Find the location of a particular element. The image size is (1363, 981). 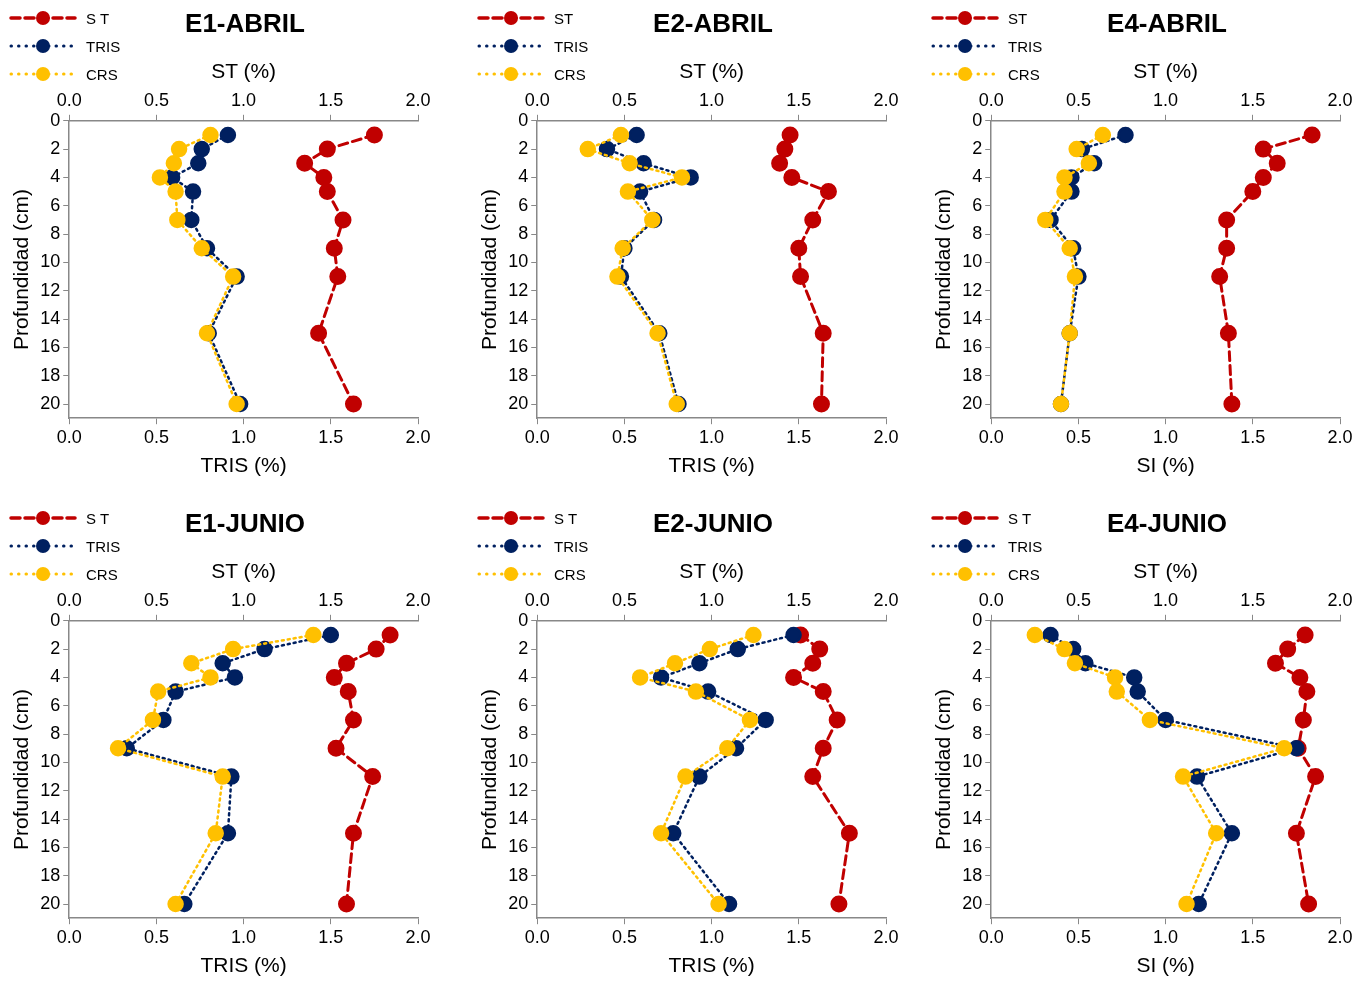

chart-title: E4-ABRIL is located at coordinates (1167, 23).